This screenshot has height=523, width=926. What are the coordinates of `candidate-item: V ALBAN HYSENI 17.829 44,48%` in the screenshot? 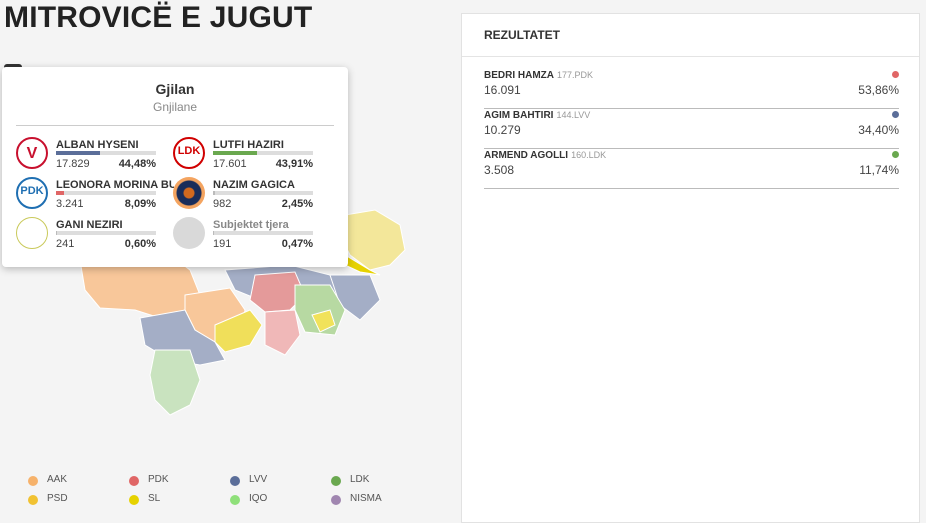 It's located at (96, 155).